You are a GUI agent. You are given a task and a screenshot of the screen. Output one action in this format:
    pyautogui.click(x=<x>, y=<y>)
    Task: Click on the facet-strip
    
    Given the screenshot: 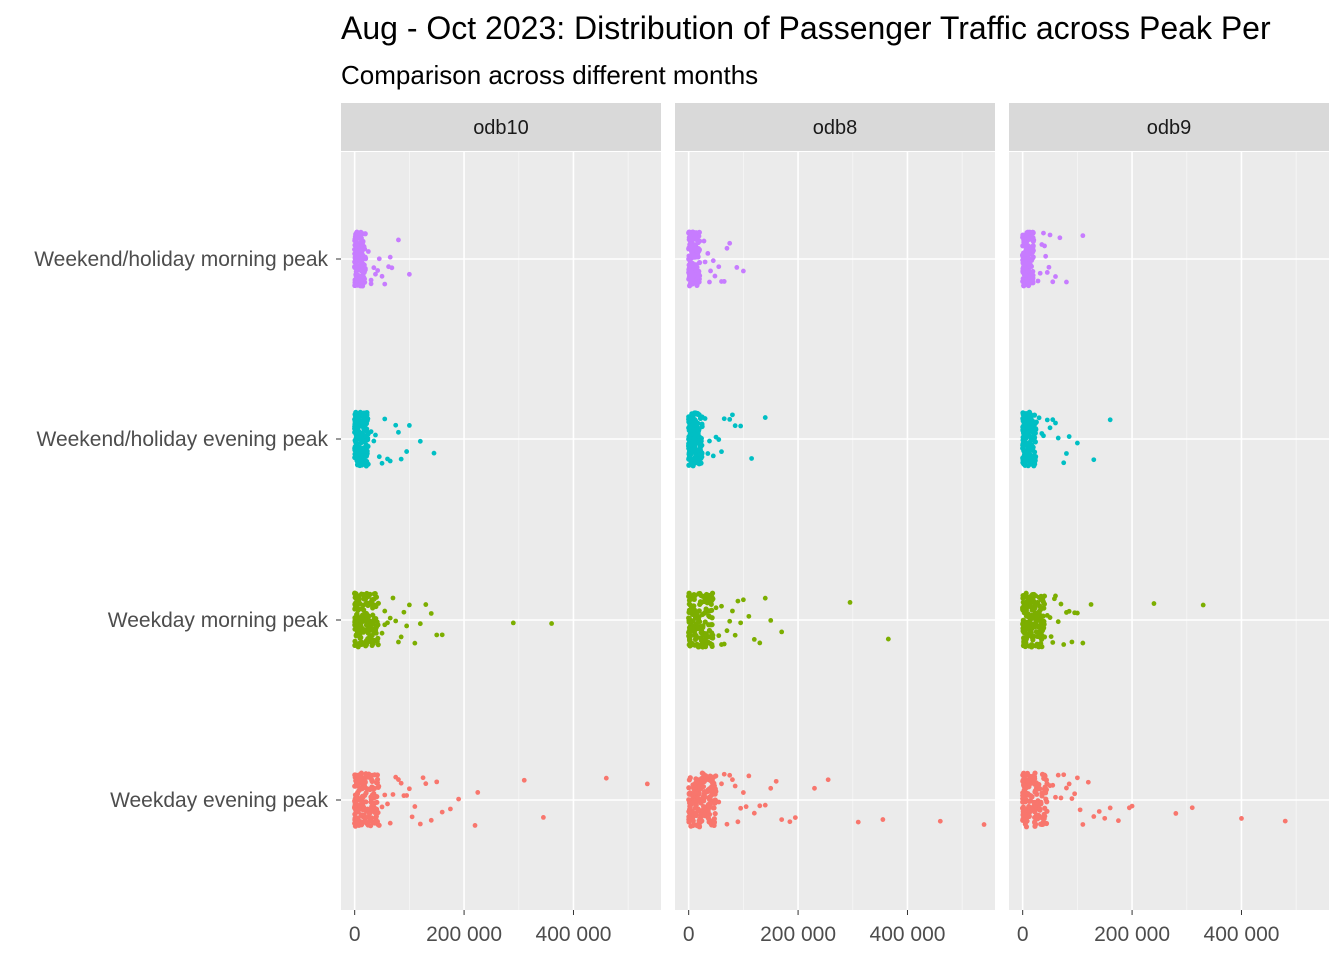 What is the action you would take?
    pyautogui.click(x=501, y=127)
    